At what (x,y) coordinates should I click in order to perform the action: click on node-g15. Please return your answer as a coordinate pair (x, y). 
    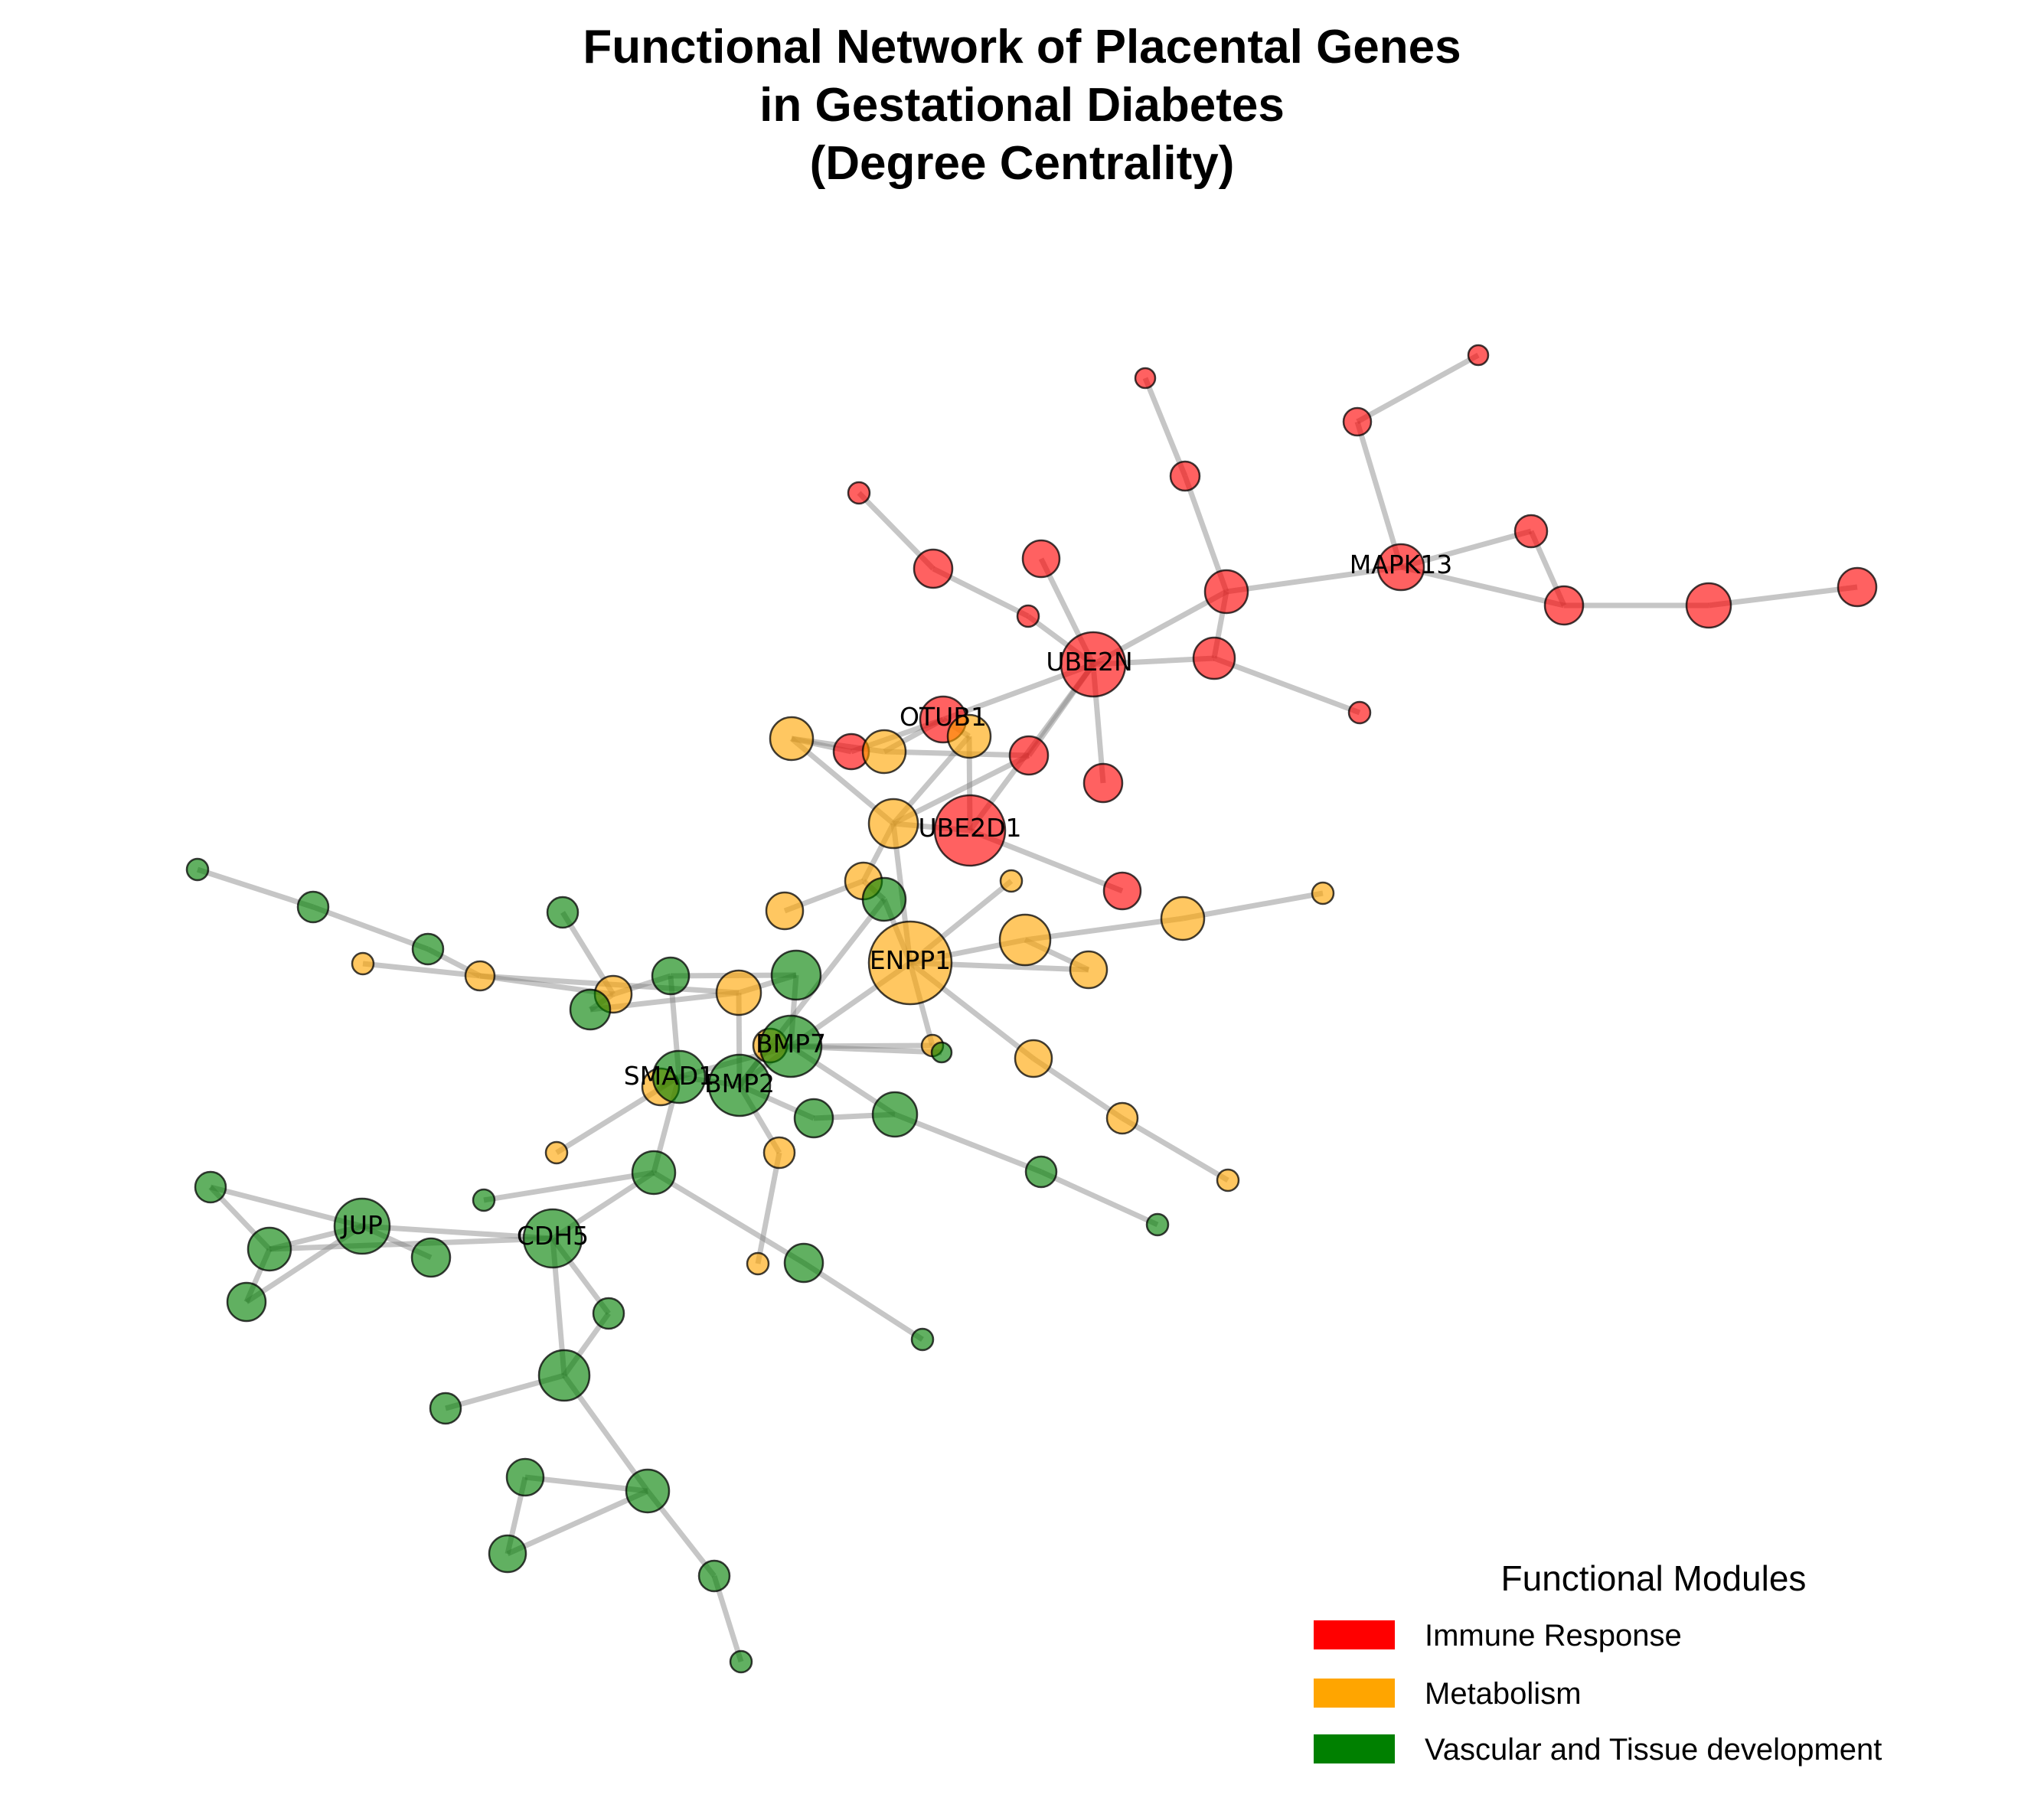
    Looking at the image, I should click on (484, 1200).